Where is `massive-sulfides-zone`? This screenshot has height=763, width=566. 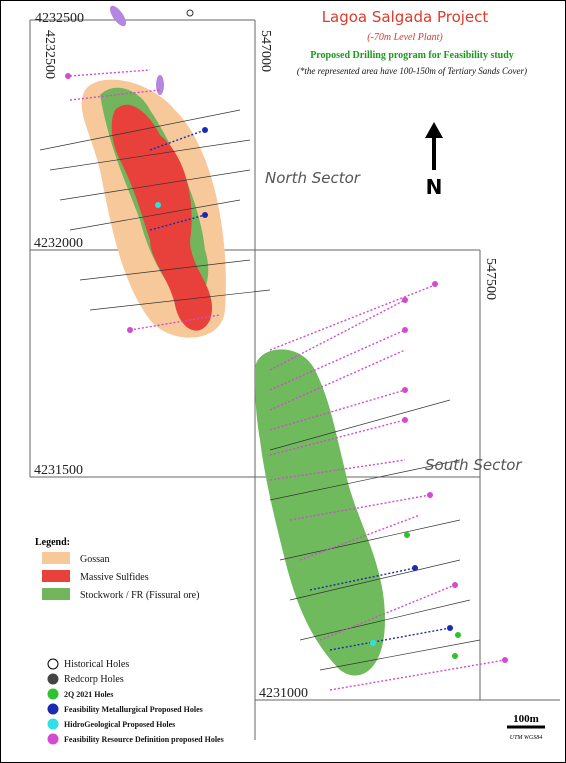 massive-sulfides-zone is located at coordinates (162, 217).